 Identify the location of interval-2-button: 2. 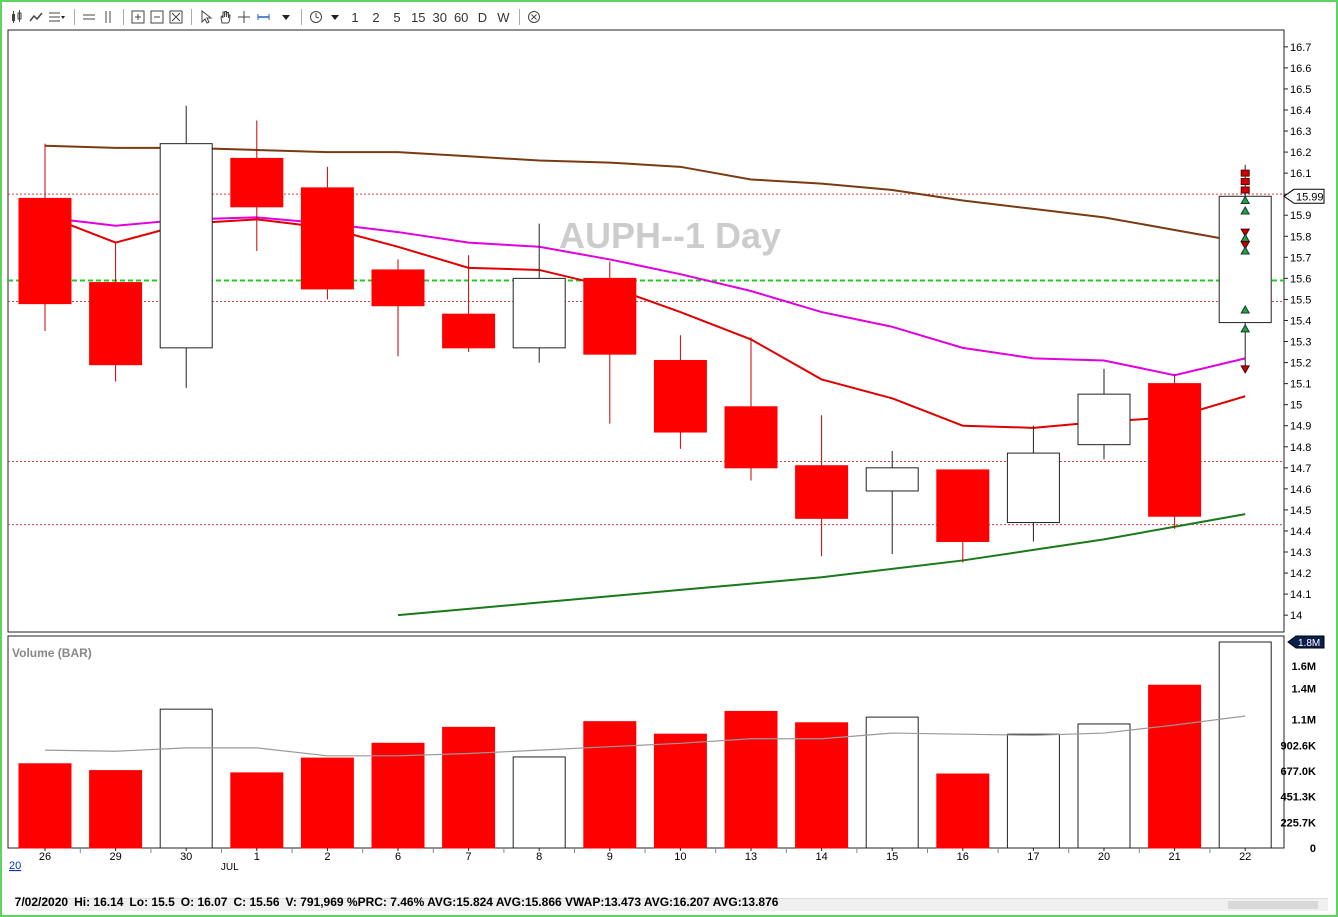
(376, 17).